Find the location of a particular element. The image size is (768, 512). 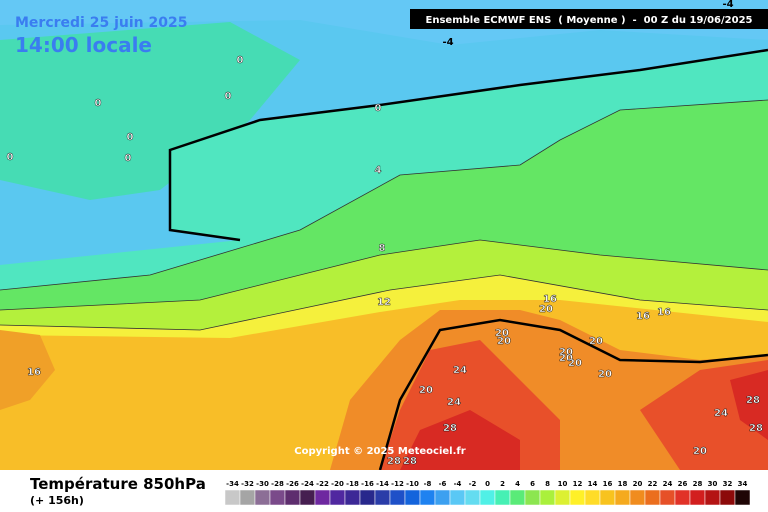

legend-label: -20 is located at coordinates (337, 484).